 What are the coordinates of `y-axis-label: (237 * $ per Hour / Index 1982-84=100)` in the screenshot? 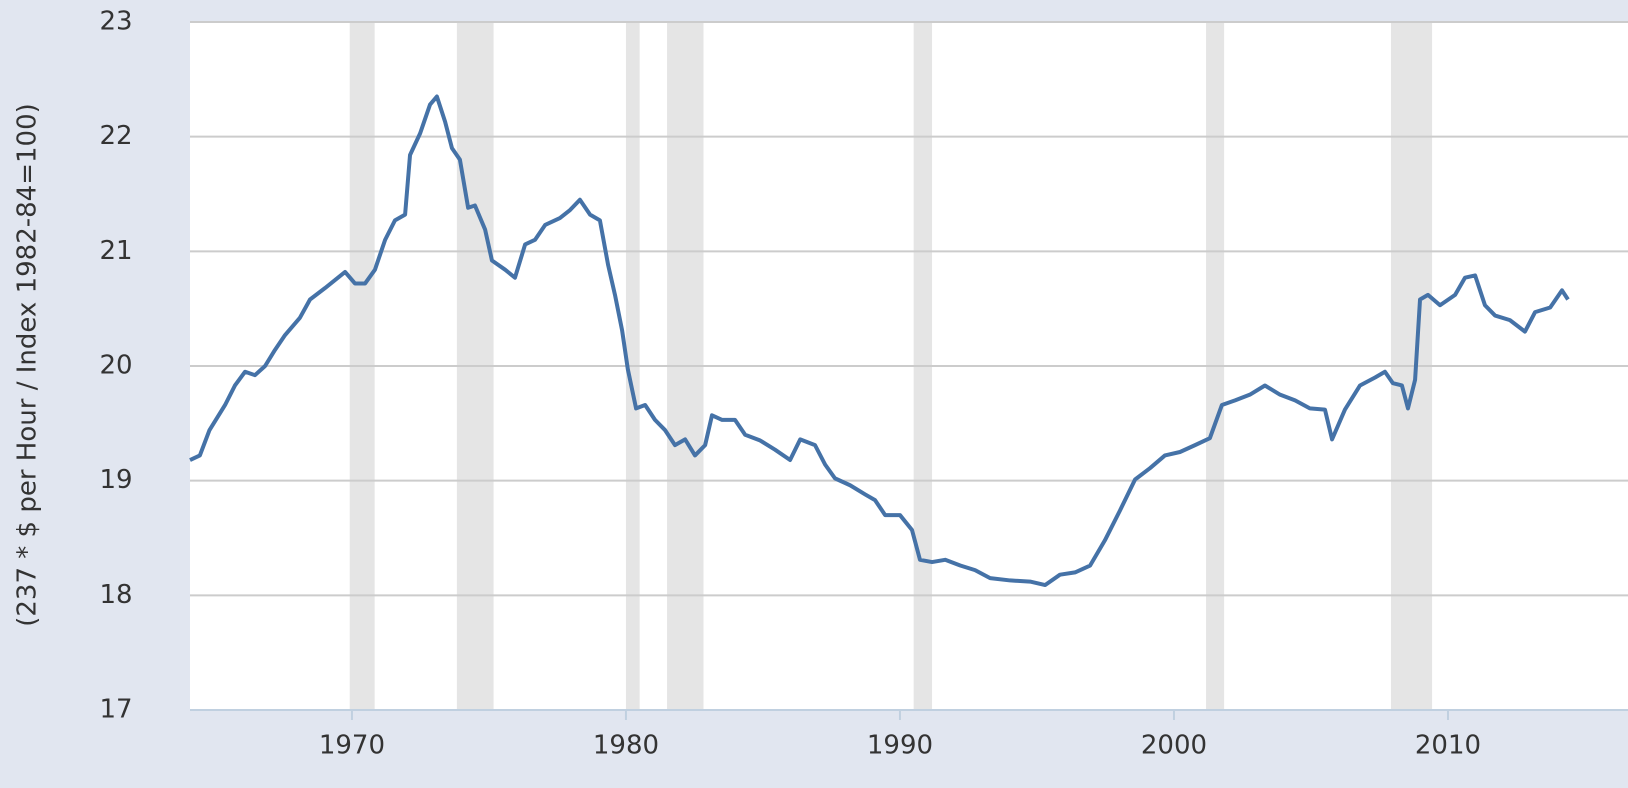 It's located at (28, 365).